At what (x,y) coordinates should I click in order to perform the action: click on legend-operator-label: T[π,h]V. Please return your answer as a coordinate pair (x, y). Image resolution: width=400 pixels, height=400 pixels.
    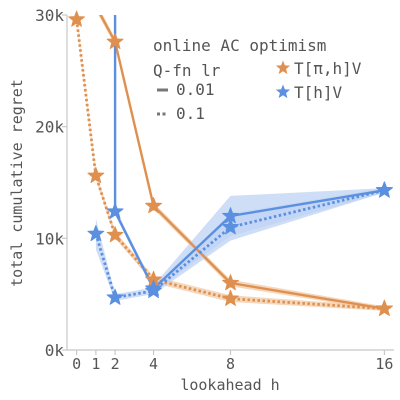
    Looking at the image, I should click on (328, 68).